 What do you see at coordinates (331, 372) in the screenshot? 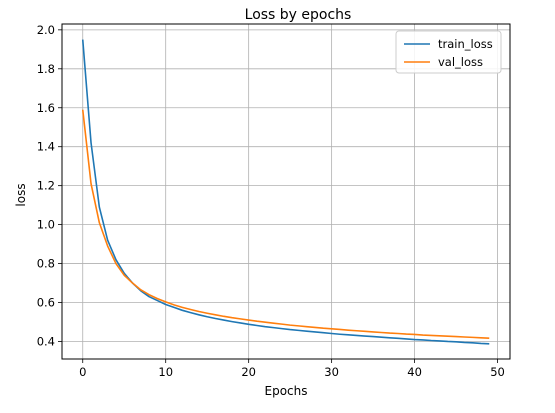
I see `x-tick-label: 30` at bounding box center [331, 372].